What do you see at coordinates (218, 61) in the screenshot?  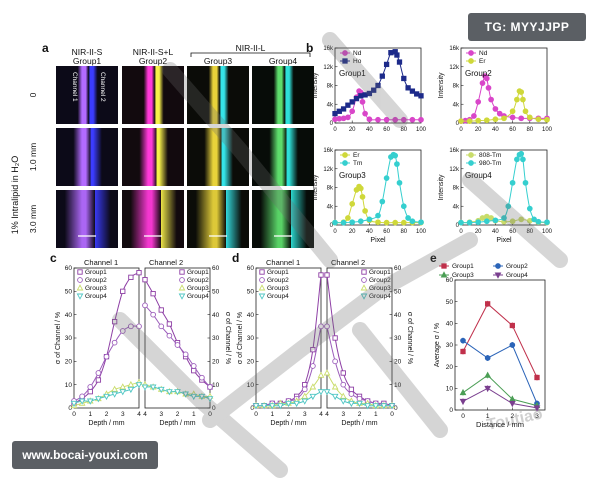 I see `col-header-3: Group3` at bounding box center [218, 61].